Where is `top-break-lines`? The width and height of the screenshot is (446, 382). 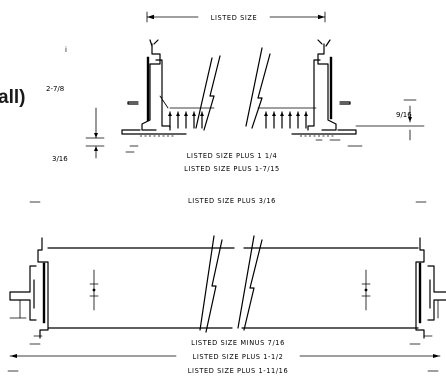
top-break-lines is located at coordinates (233, 89).